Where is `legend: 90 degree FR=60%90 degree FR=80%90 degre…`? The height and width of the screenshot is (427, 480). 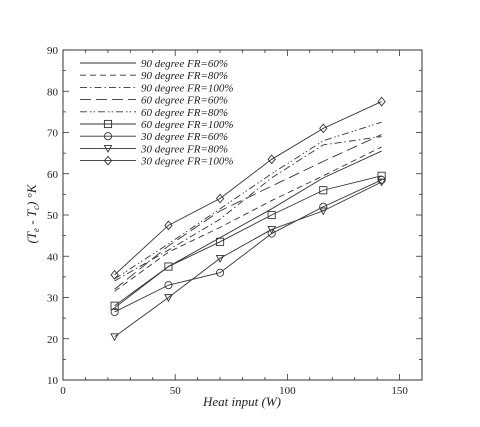 legend: 90 degree FR=60%90 degree FR=80%90 degre… is located at coordinates (157, 113).